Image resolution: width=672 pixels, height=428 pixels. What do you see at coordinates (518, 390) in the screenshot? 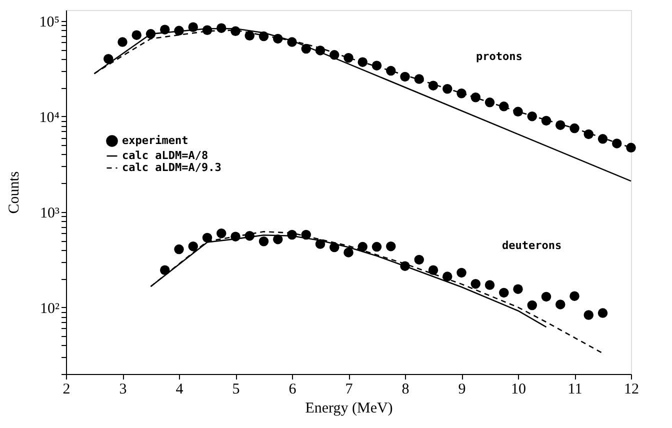
I see `x-tick-label: 10` at bounding box center [518, 390].